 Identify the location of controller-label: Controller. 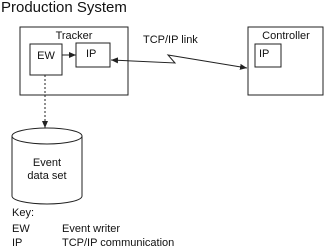
(286, 36).